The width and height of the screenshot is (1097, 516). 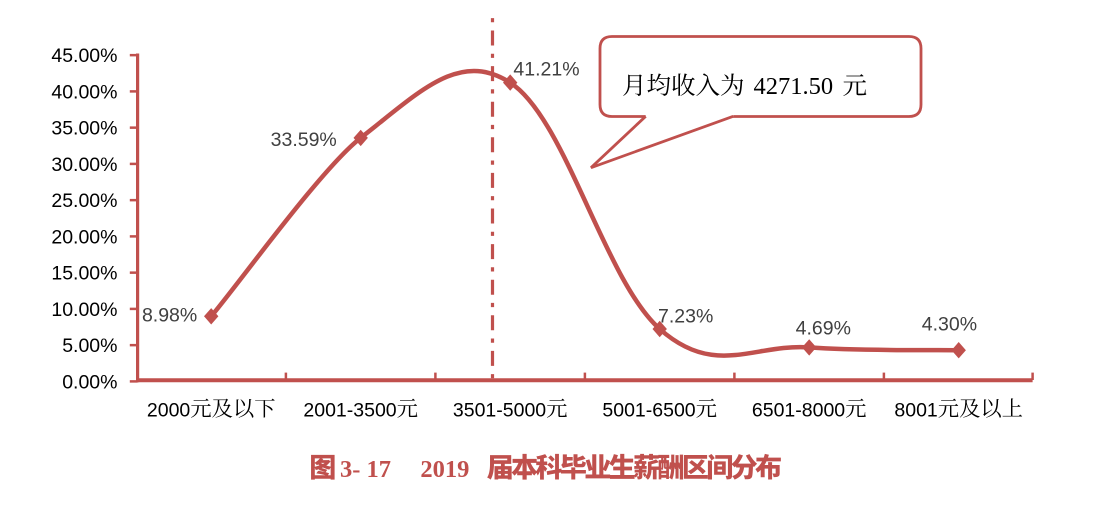 I want to click on svg-text: 8.98%, so click(x=169, y=315).